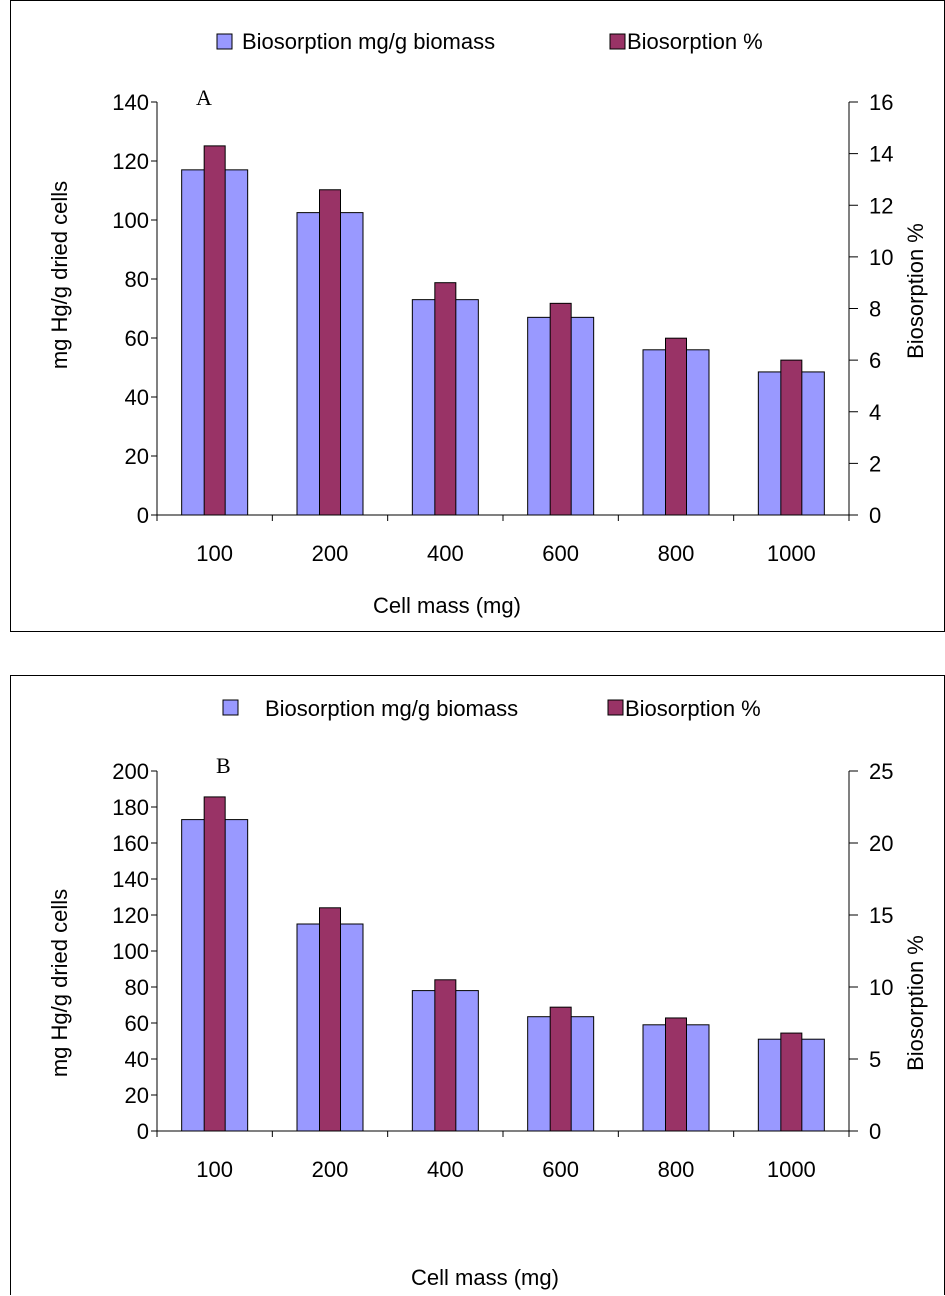 This screenshot has width=945, height=1296. I want to click on y2-tick-label: 25, so click(881, 771).